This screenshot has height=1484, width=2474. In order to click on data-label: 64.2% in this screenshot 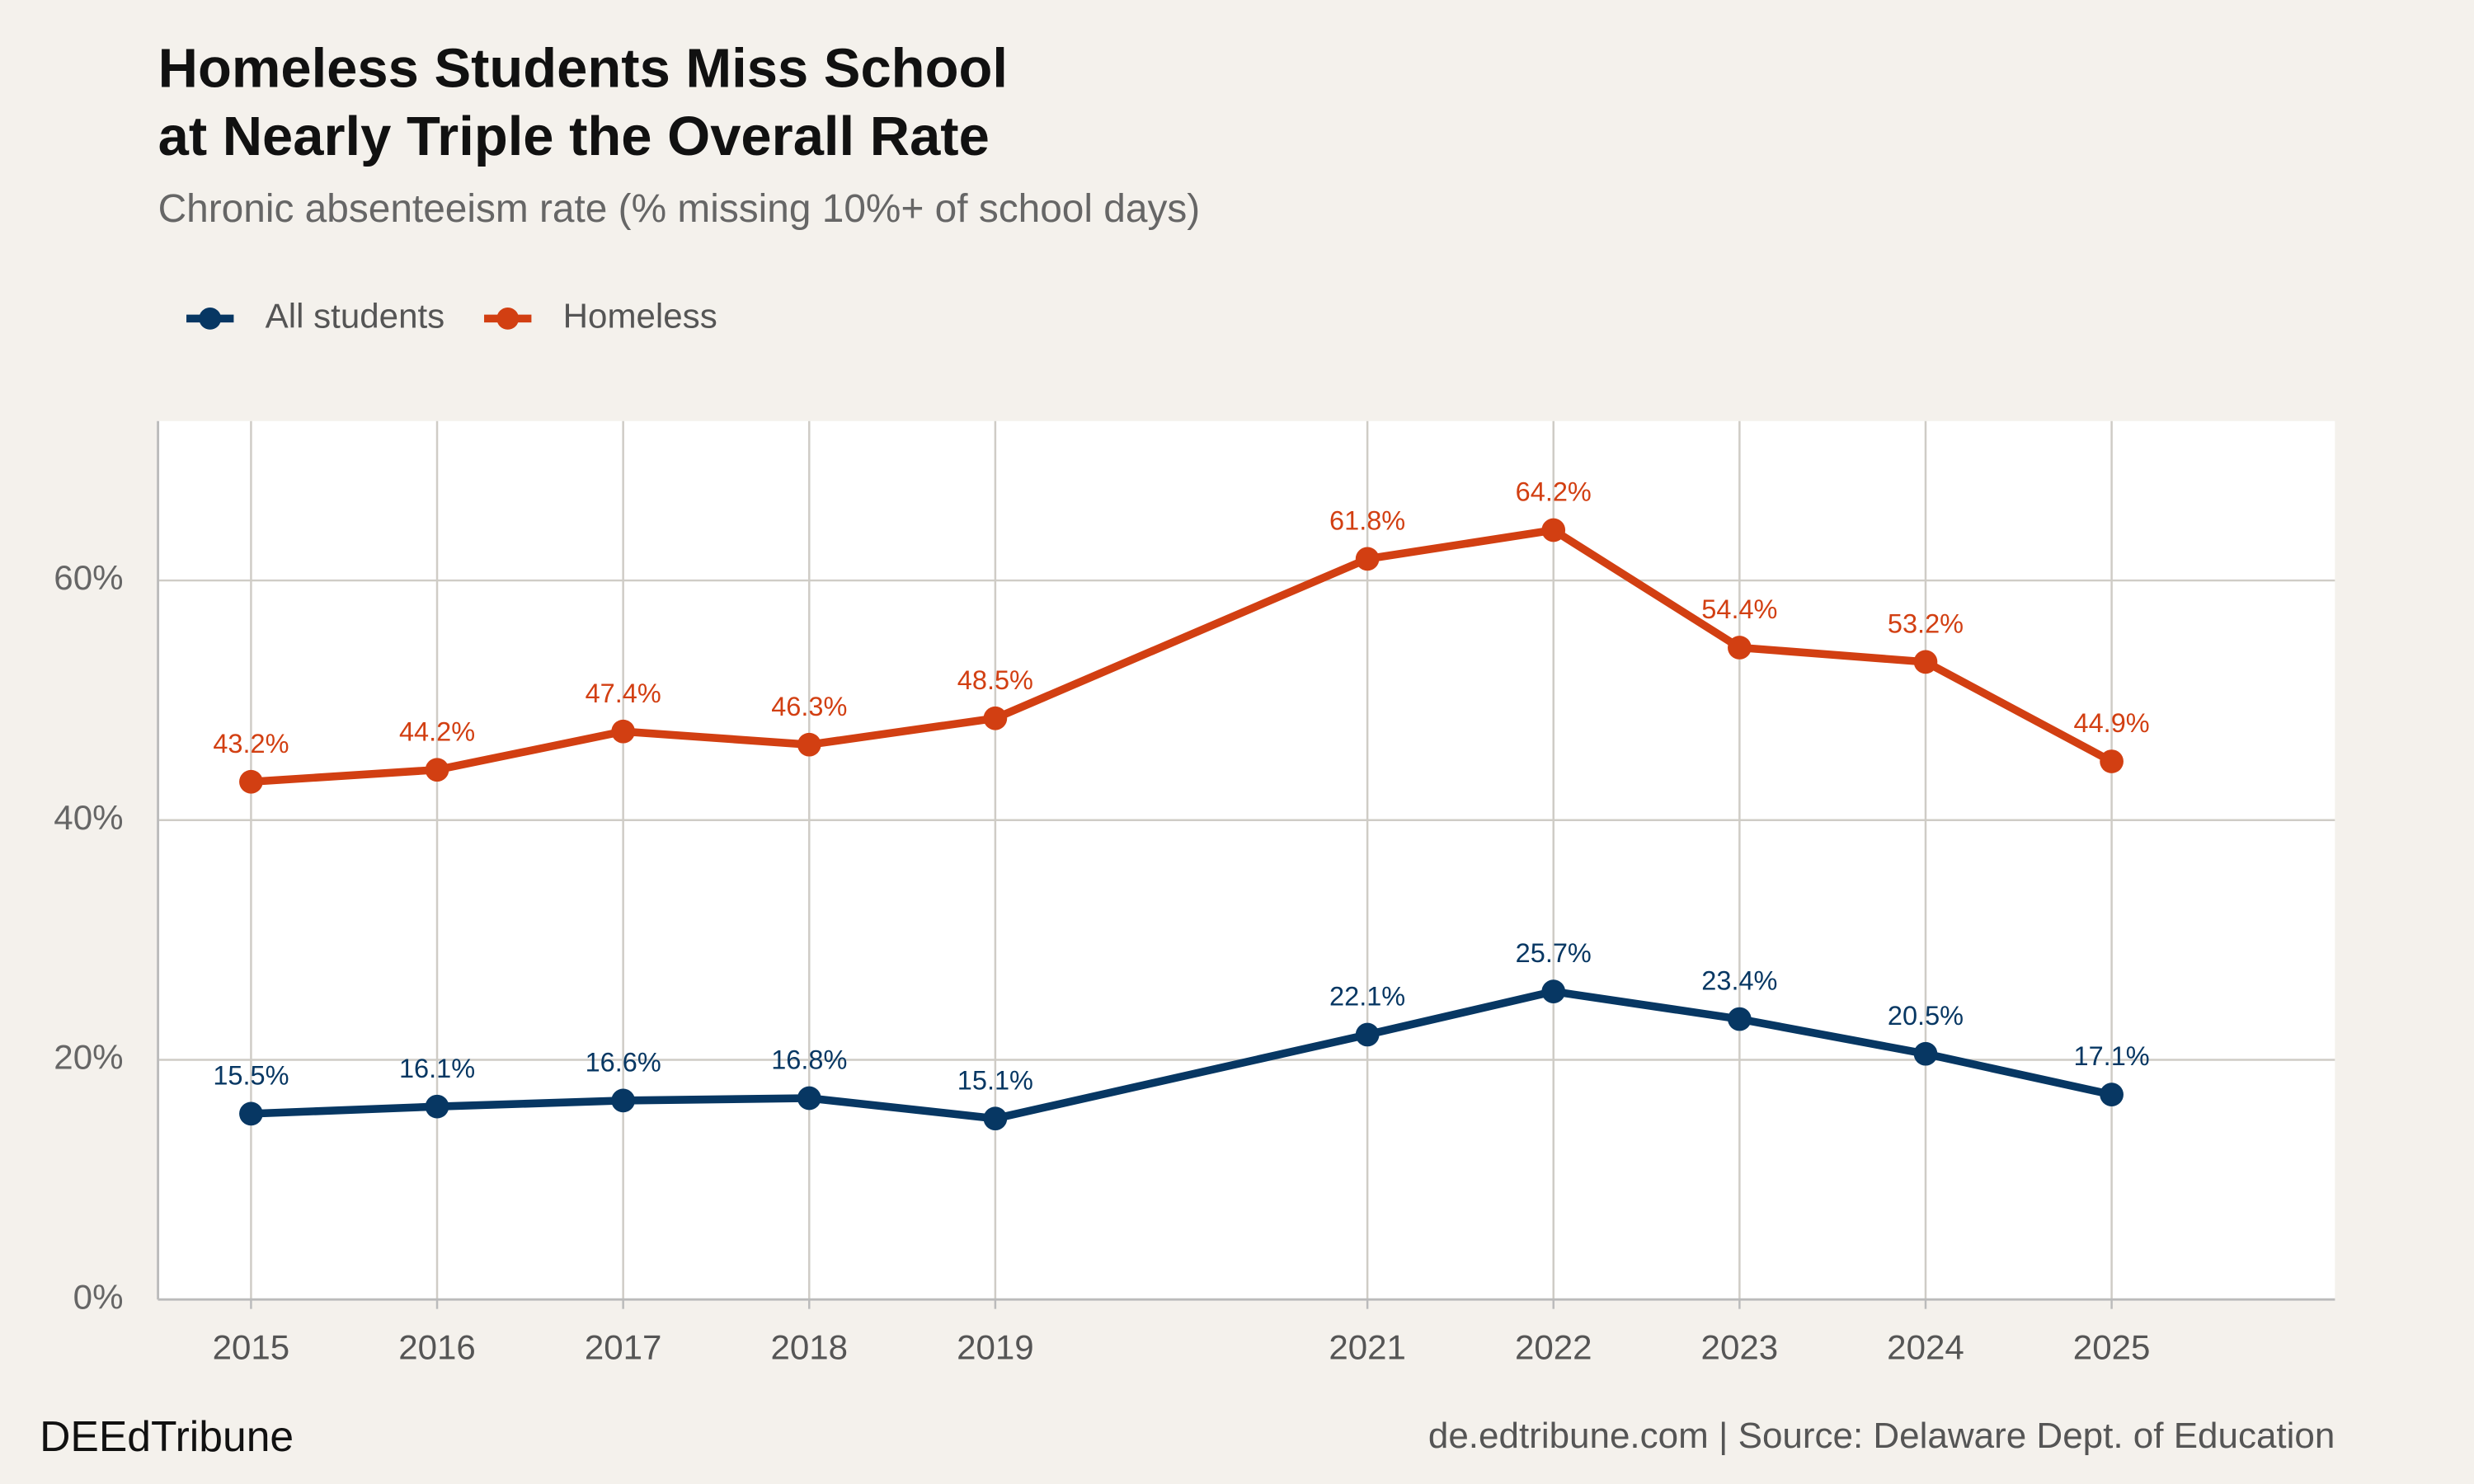, I will do `click(1554, 492)`.